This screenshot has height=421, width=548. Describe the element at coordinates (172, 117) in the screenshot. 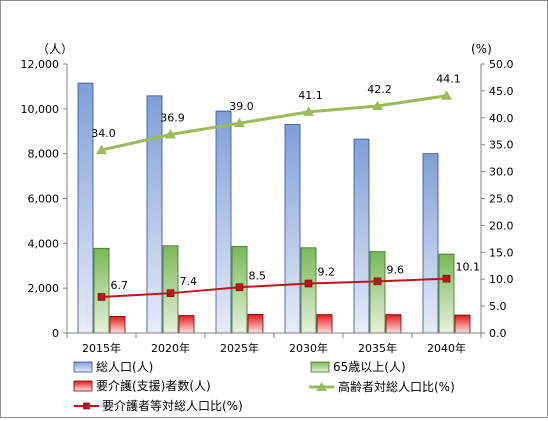

I see `data-label-elderly-ratio: 36.9` at that location.